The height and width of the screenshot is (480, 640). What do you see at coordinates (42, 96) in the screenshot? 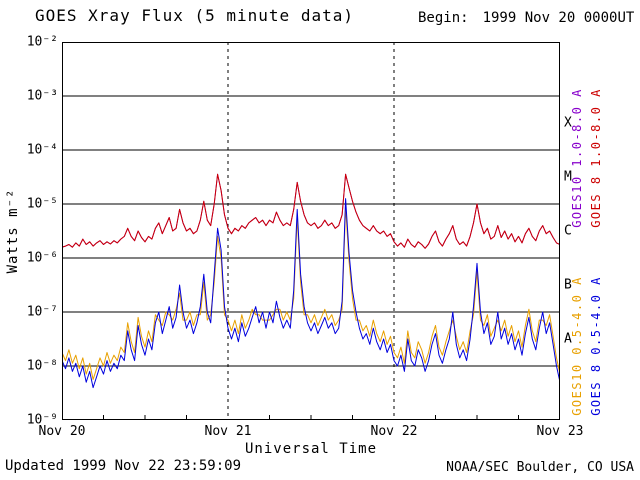
I see `y-tick-label: 10⁻³` at bounding box center [42, 96].